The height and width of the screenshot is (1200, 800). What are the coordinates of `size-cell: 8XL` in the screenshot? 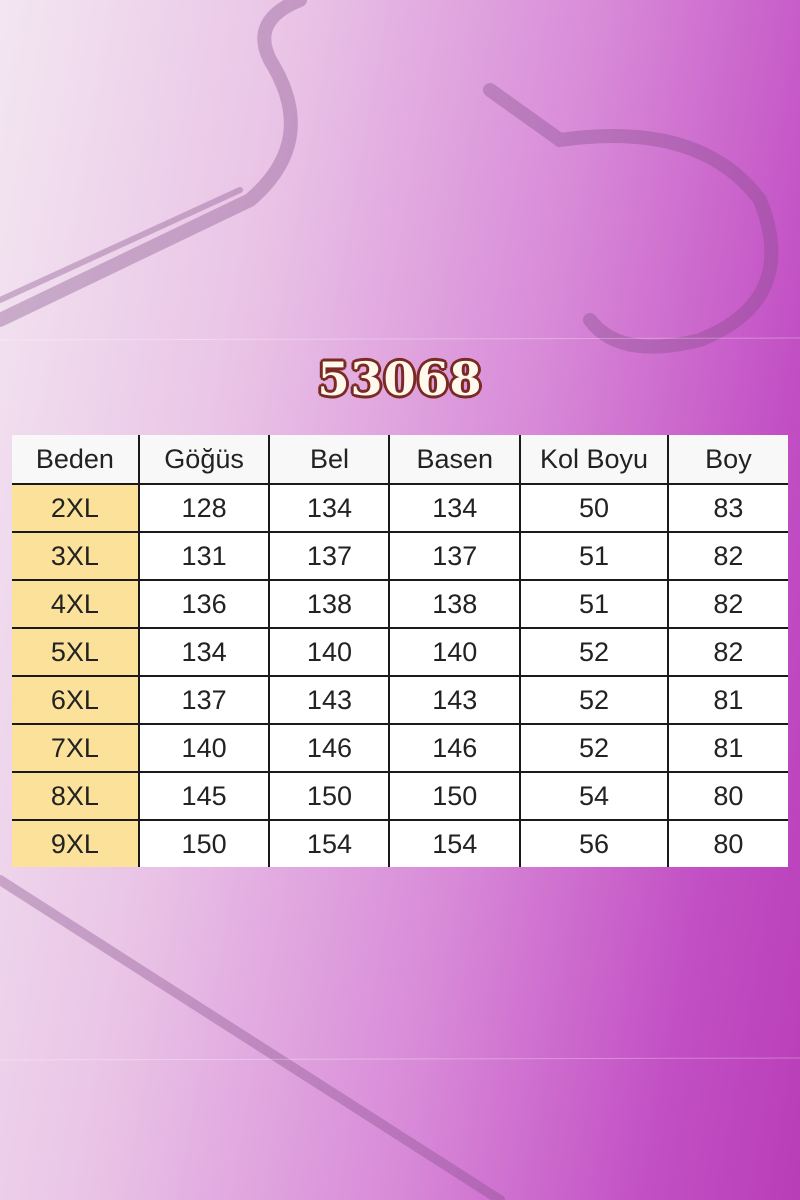 It's located at (76, 796).